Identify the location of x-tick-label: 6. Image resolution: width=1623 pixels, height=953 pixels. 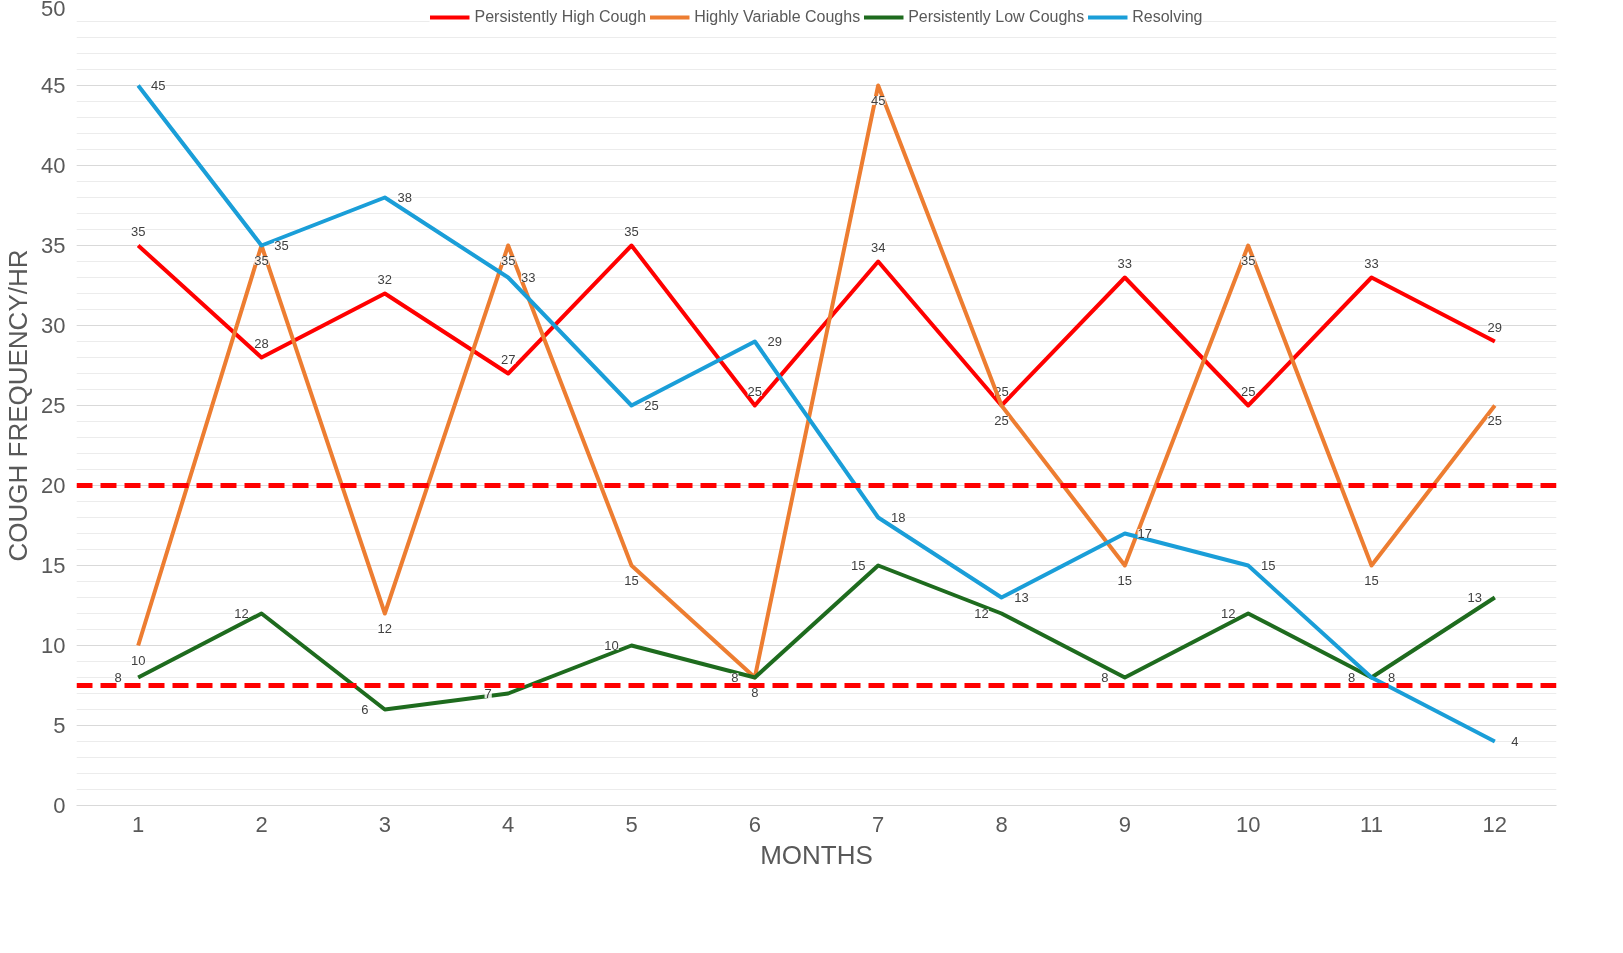
(754, 824).